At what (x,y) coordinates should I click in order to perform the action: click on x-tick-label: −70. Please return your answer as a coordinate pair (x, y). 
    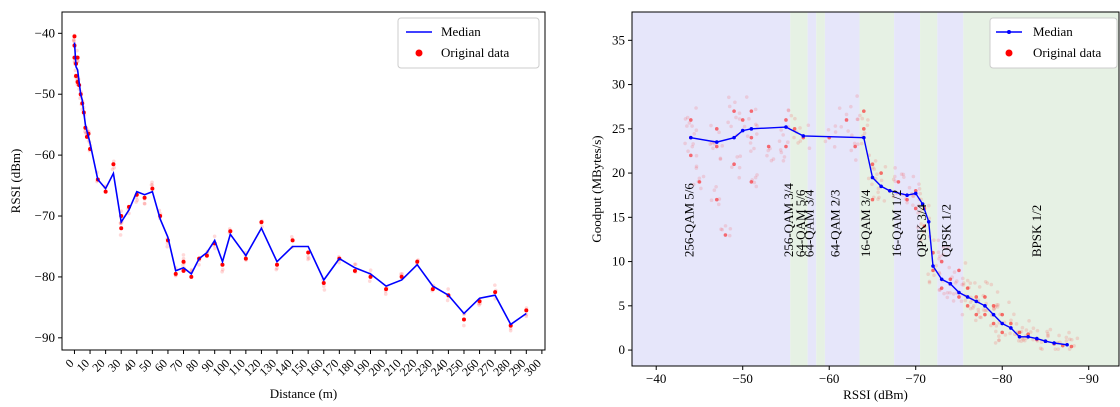
    Looking at the image, I should click on (916, 378).